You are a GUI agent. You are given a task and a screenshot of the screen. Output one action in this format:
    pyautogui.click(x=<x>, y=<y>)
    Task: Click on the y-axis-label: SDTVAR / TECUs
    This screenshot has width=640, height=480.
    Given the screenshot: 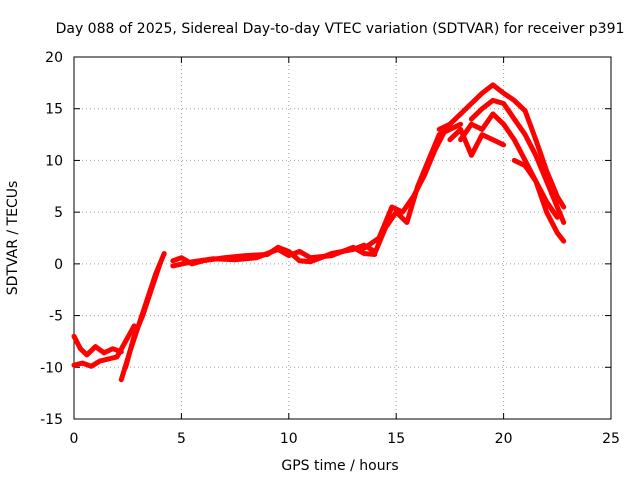 What is the action you would take?
    pyautogui.click(x=13, y=238)
    